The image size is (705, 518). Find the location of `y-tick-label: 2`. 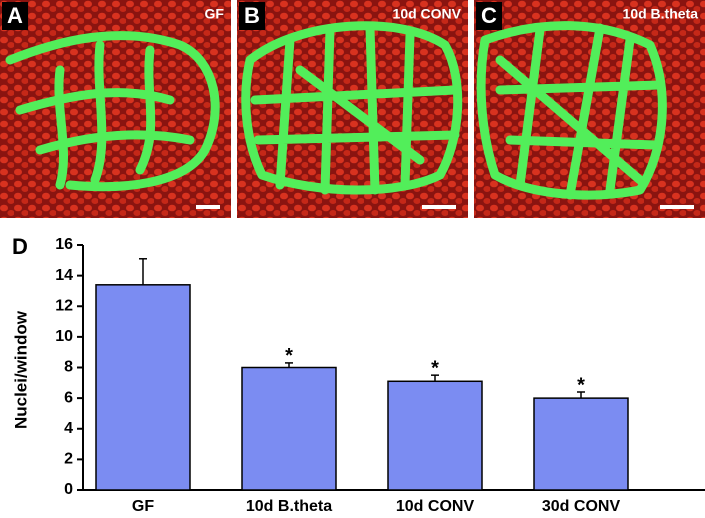

y-tick-label: 2 is located at coordinates (68, 459).